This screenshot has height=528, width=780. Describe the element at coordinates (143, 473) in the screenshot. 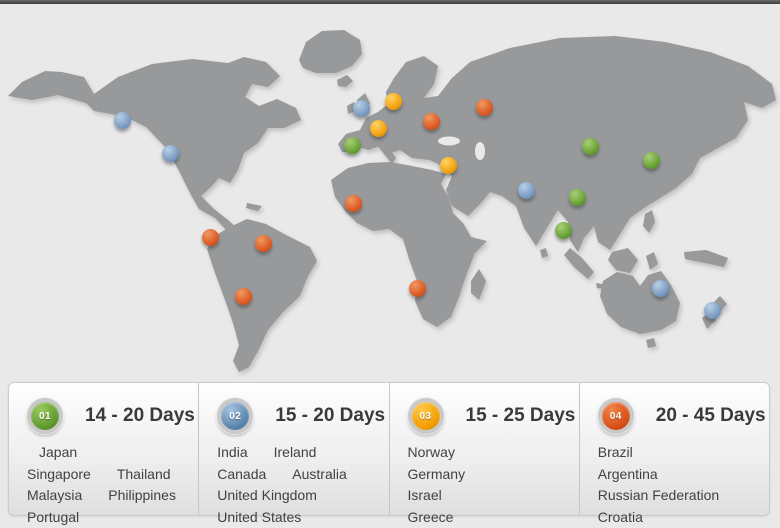

I see `country-name: Thailand` at that location.